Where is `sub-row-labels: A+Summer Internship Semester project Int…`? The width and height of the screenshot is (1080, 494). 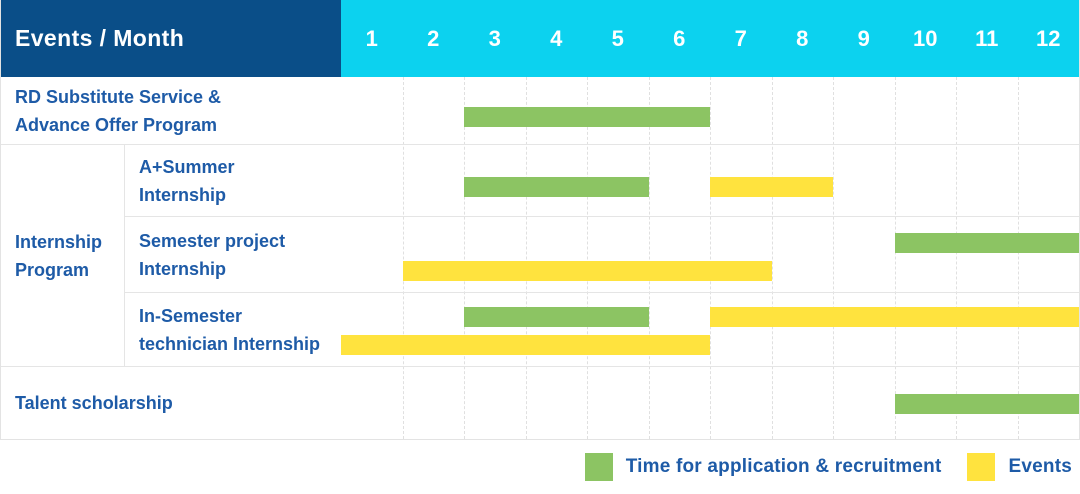 sub-row-labels: A+Summer Internship Semester project Int… is located at coordinates (233, 255).